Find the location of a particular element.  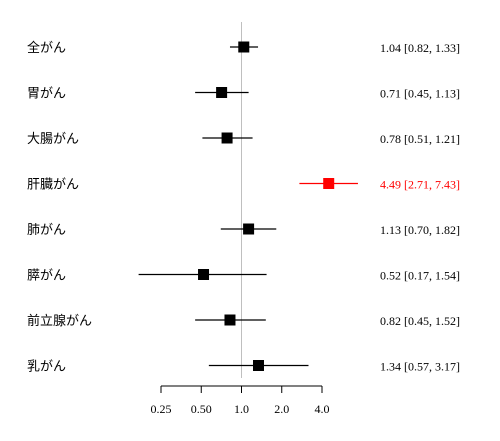

forest-row: 肝臓がん 4.49 [2.71, 7.43] is located at coordinates (243, 185).